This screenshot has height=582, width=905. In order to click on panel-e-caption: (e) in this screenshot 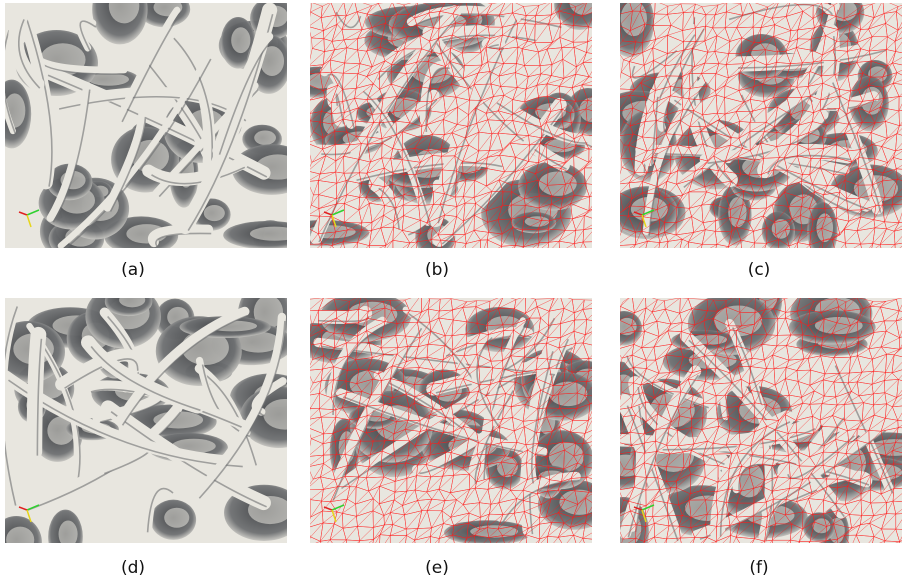, I will do `click(437, 568)`.